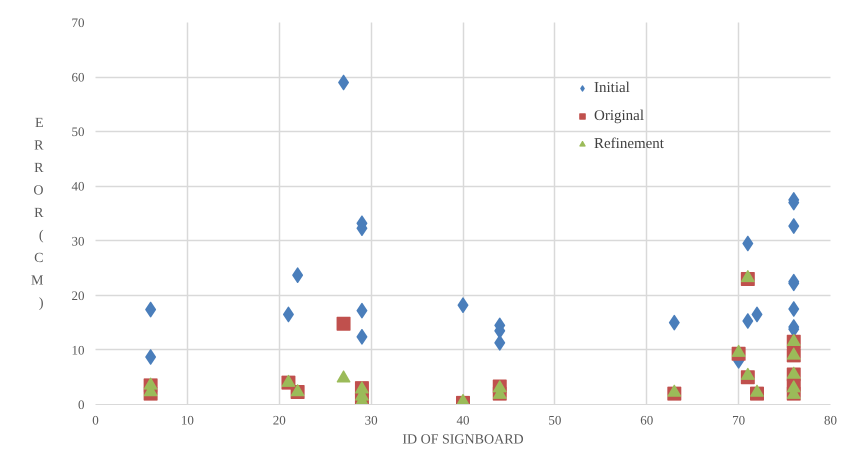 This screenshot has height=457, width=855. I want to click on x-tick-label: 30, so click(371, 420).